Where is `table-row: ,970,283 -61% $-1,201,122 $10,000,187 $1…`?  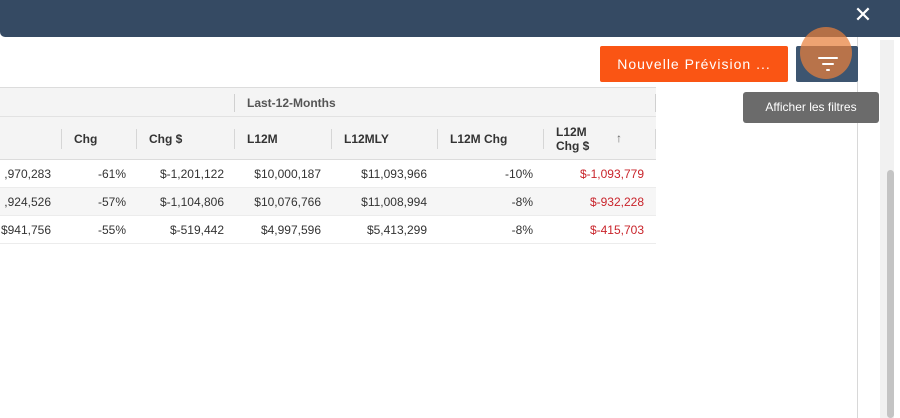
table-row: ,970,283 -61% $-1,201,122 $10,000,187 $1… is located at coordinates (328, 174).